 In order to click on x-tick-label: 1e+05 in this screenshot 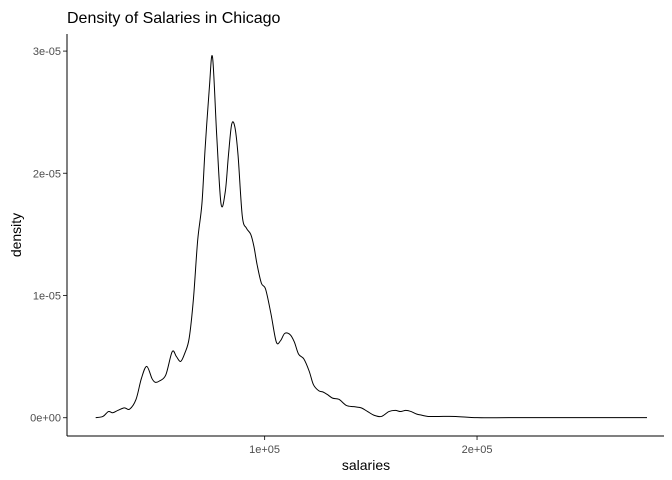, I will do `click(264, 450)`.